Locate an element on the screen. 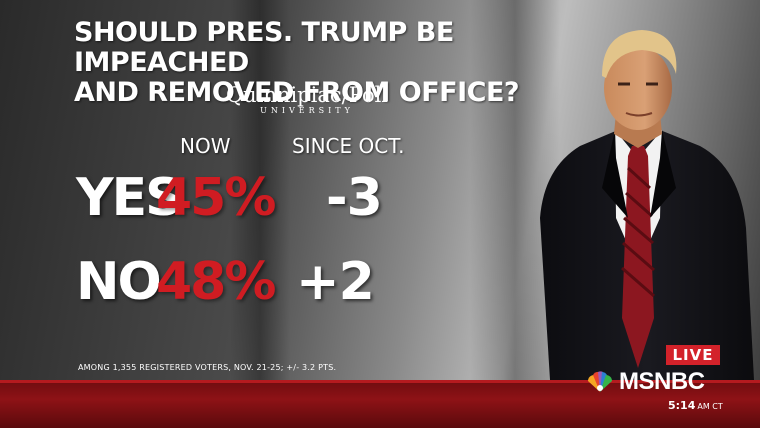  network-bug: MSNBC is located at coordinates (645, 382).